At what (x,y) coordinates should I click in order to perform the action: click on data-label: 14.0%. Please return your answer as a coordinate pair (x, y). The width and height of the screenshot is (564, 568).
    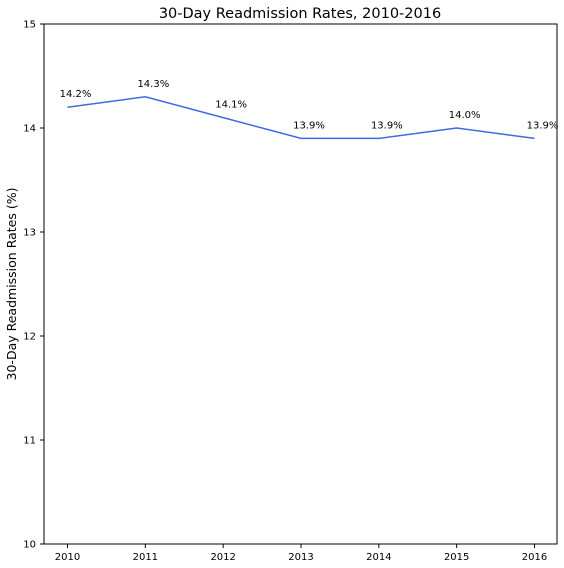
    Looking at the image, I should click on (465, 115).